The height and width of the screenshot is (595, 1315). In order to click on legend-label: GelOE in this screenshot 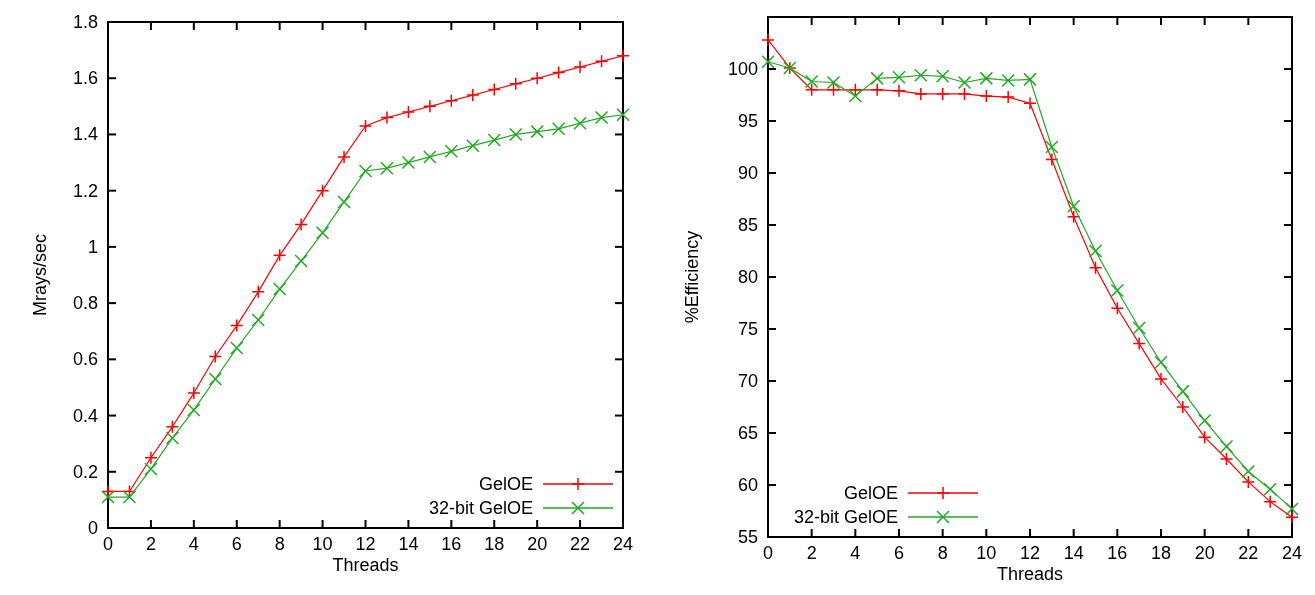, I will do `click(505, 484)`.